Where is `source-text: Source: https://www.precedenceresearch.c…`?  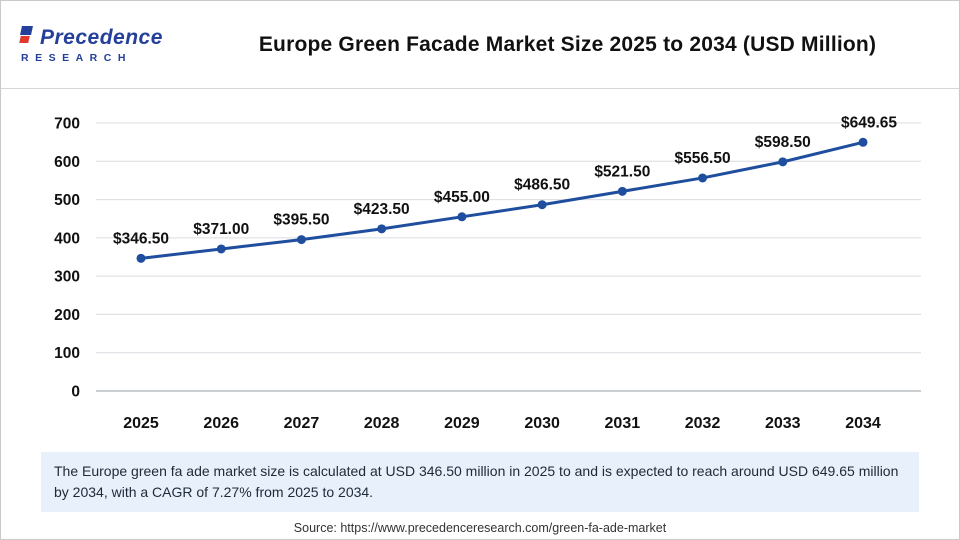
source-text: Source: https://www.precedenceresearch.c… is located at coordinates (480, 528).